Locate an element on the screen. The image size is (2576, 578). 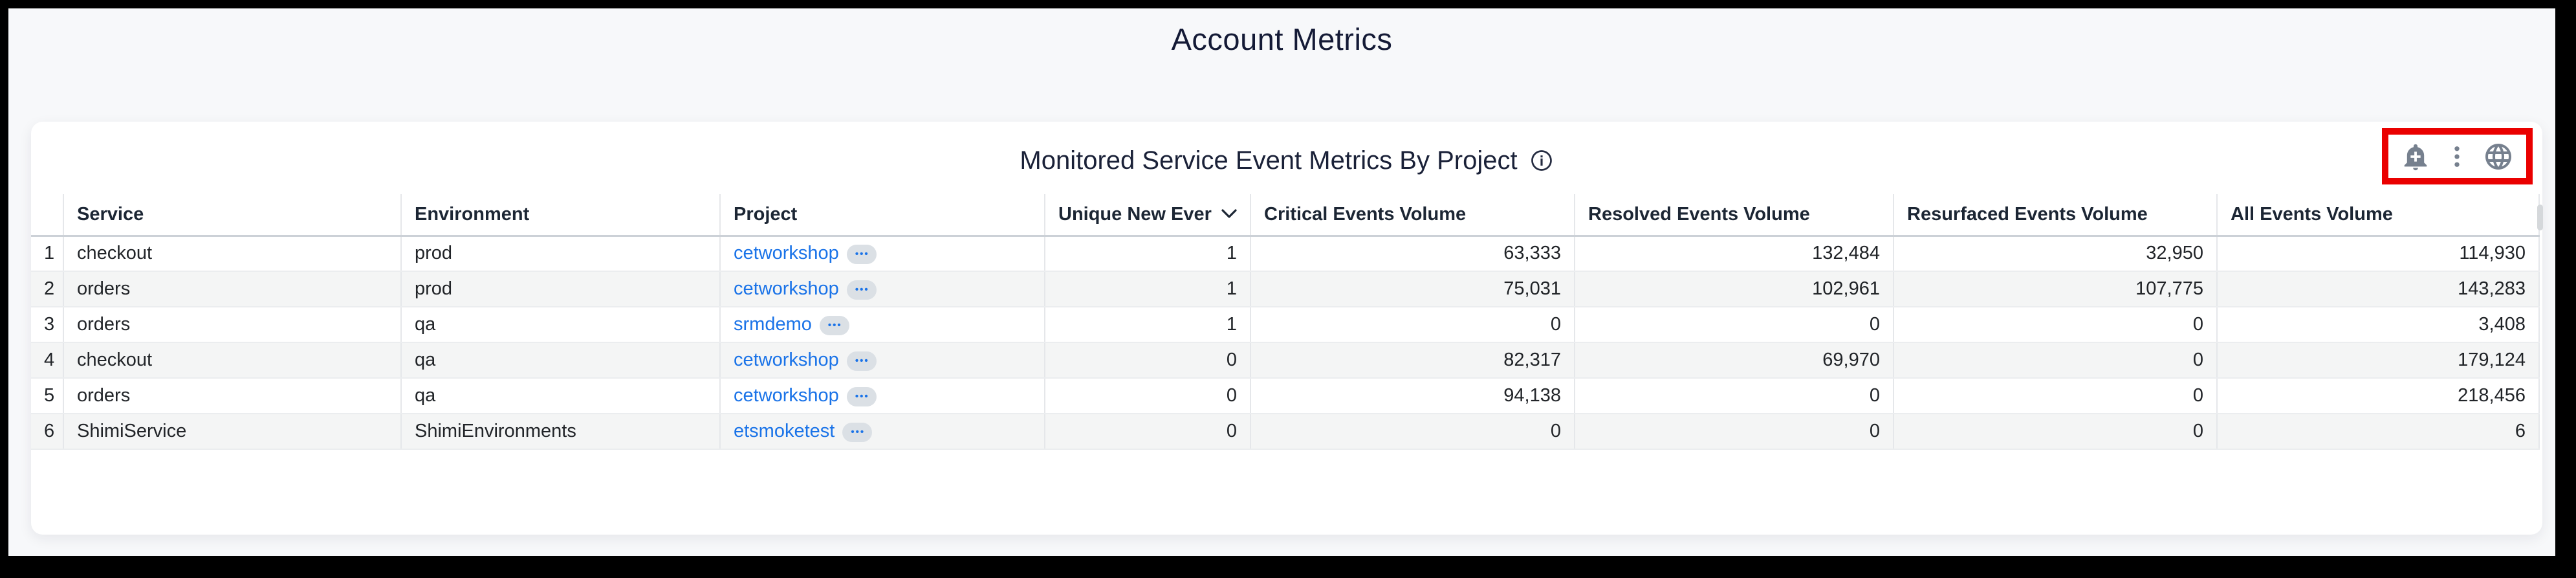
cell-all-events-volume: 114,930 is located at coordinates (2378, 254).